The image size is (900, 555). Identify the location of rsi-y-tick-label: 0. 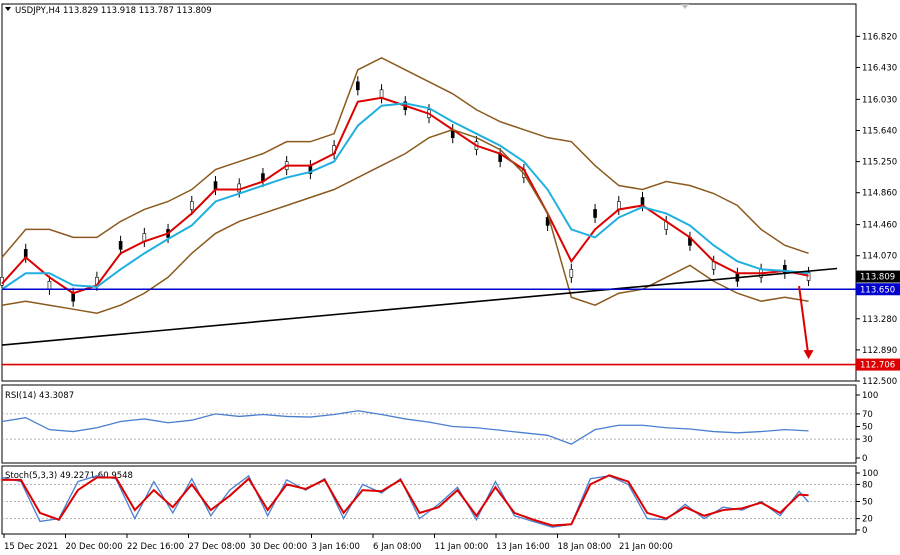
(864, 459).